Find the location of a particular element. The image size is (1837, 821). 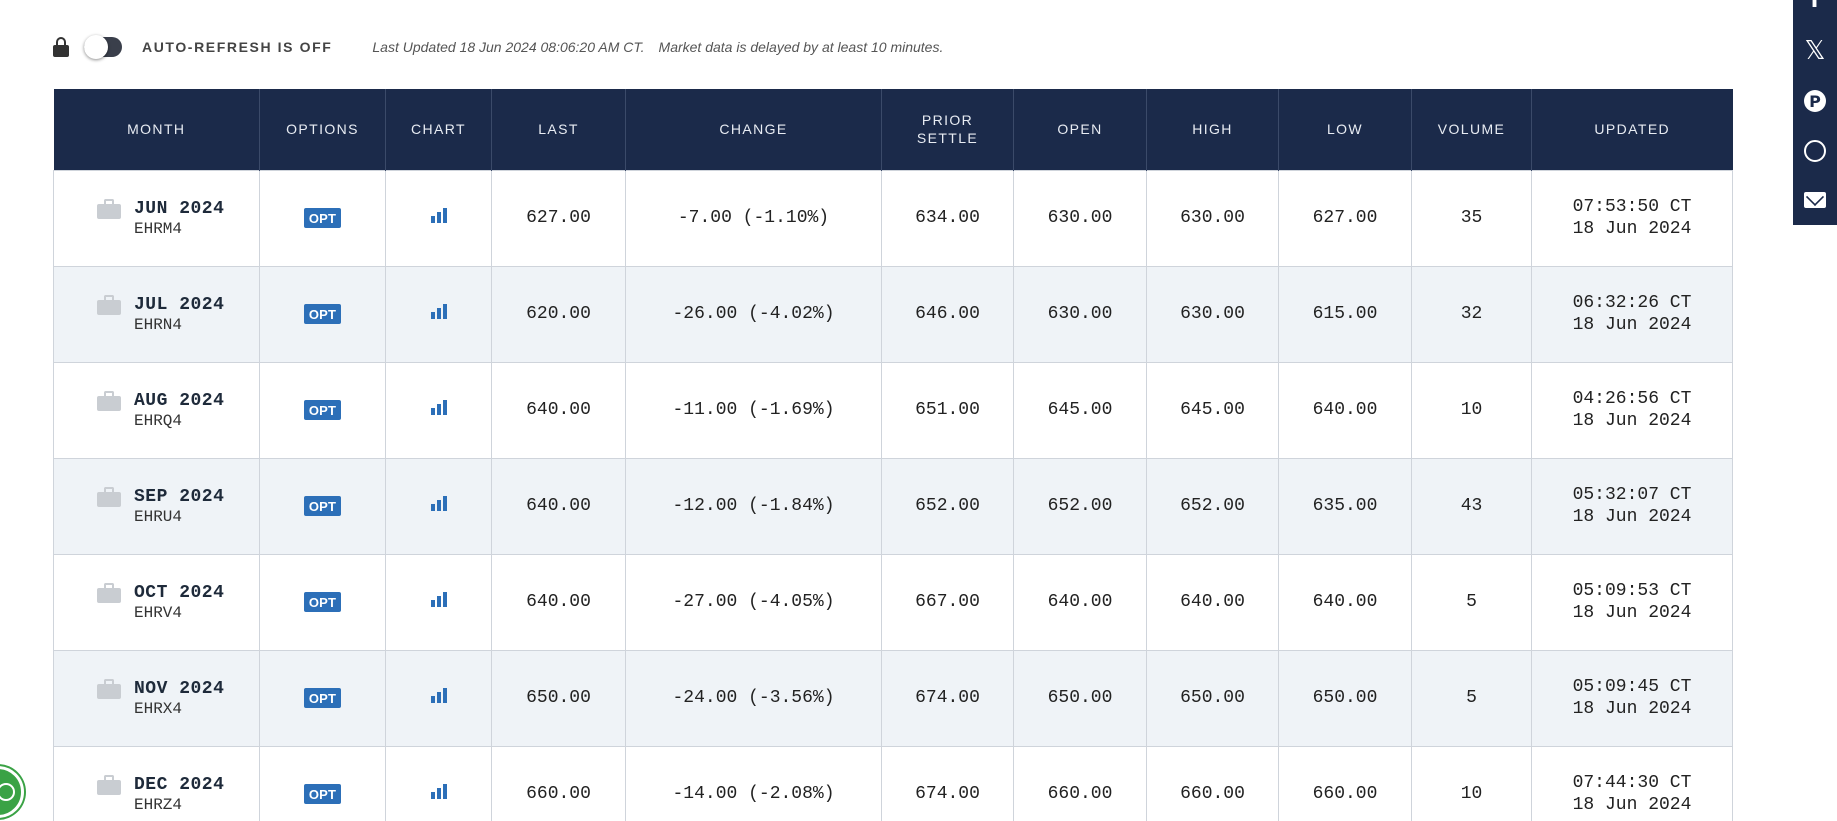

email-icon is located at coordinates (1815, 200).